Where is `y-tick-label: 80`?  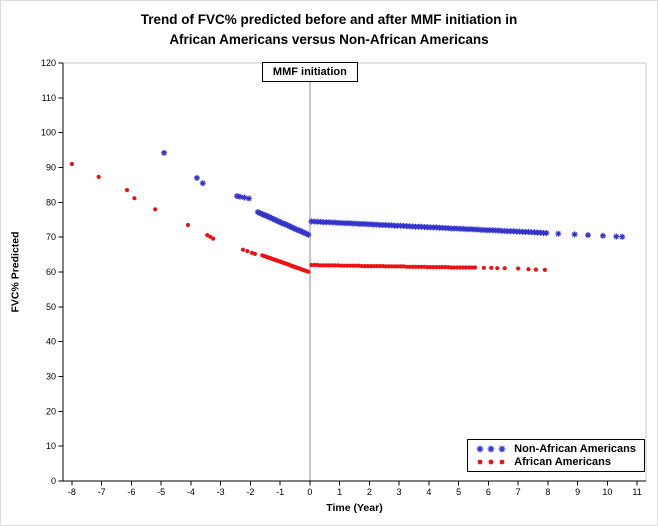 y-tick-label: 80 is located at coordinates (51, 202).